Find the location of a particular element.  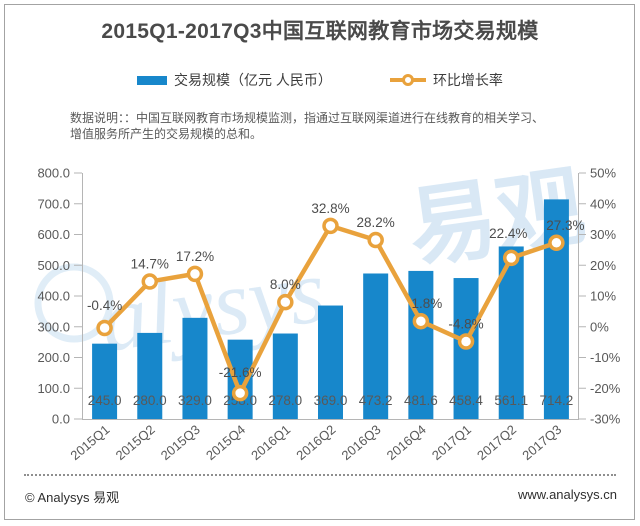

left-axis-tick-label: 300.0 is located at coordinates (53, 326).